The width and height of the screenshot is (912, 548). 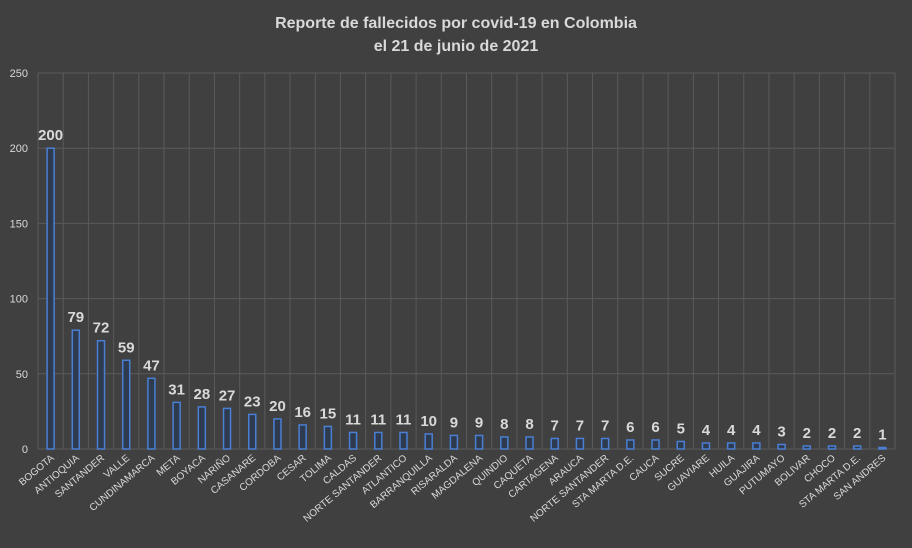 I want to click on data-label: 10, so click(x=428, y=421).